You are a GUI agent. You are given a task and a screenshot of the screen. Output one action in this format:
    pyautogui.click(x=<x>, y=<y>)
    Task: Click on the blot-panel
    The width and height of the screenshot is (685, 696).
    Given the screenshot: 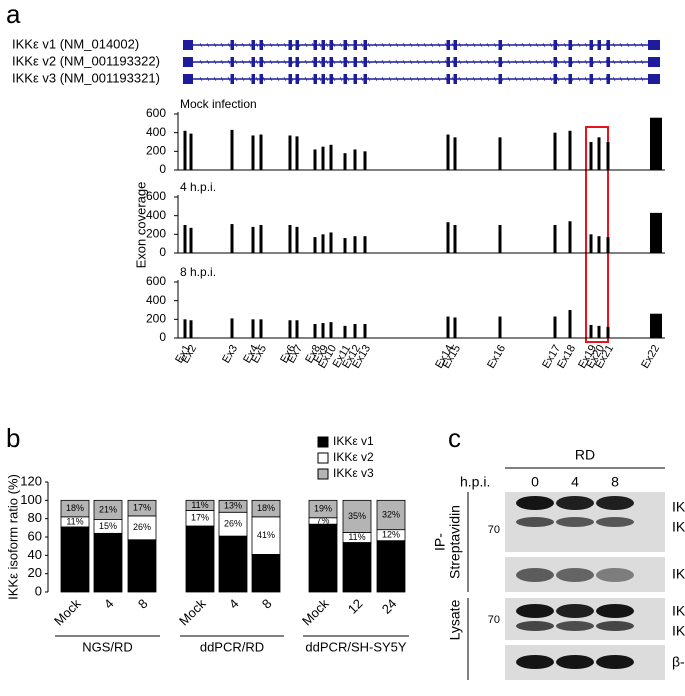 What is the action you would take?
    pyautogui.click(x=585, y=619)
    